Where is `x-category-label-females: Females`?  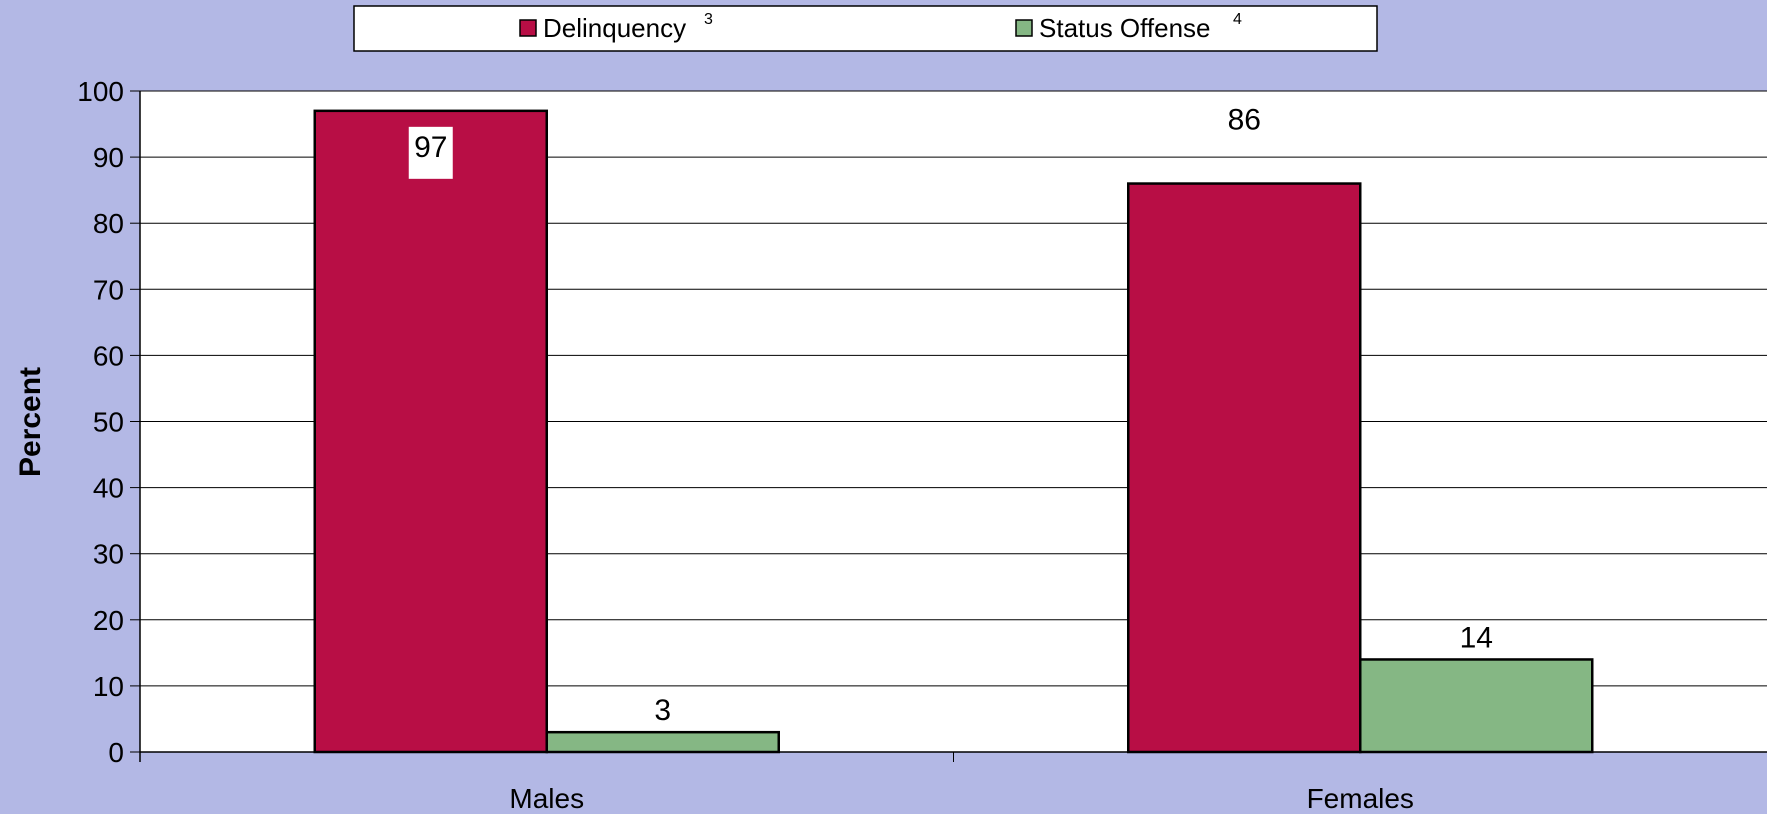 x-category-label-females: Females is located at coordinates (1360, 798).